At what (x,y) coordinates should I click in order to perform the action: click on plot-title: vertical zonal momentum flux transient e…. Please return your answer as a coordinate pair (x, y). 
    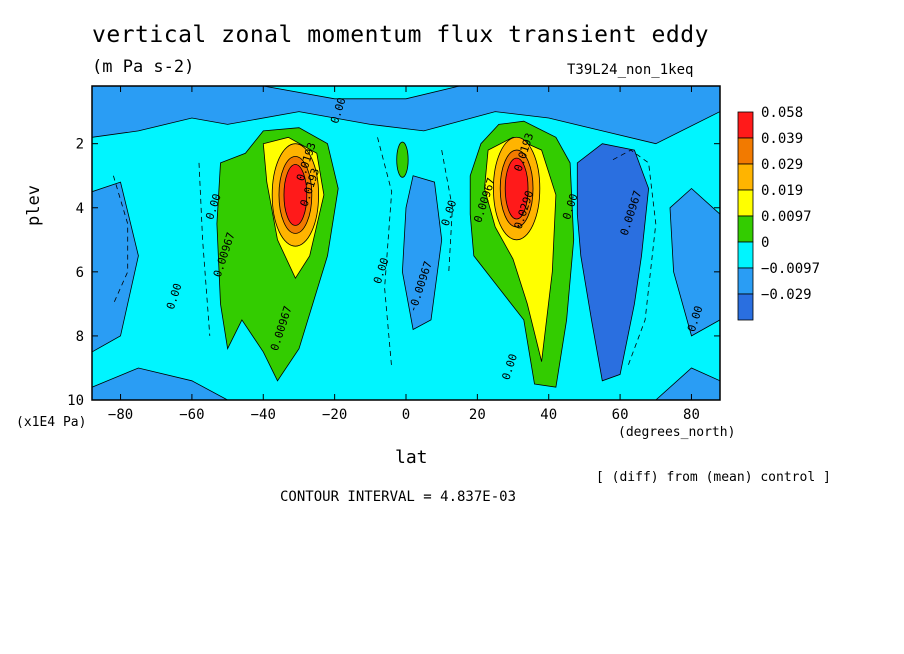
    Looking at the image, I should click on (400, 35).